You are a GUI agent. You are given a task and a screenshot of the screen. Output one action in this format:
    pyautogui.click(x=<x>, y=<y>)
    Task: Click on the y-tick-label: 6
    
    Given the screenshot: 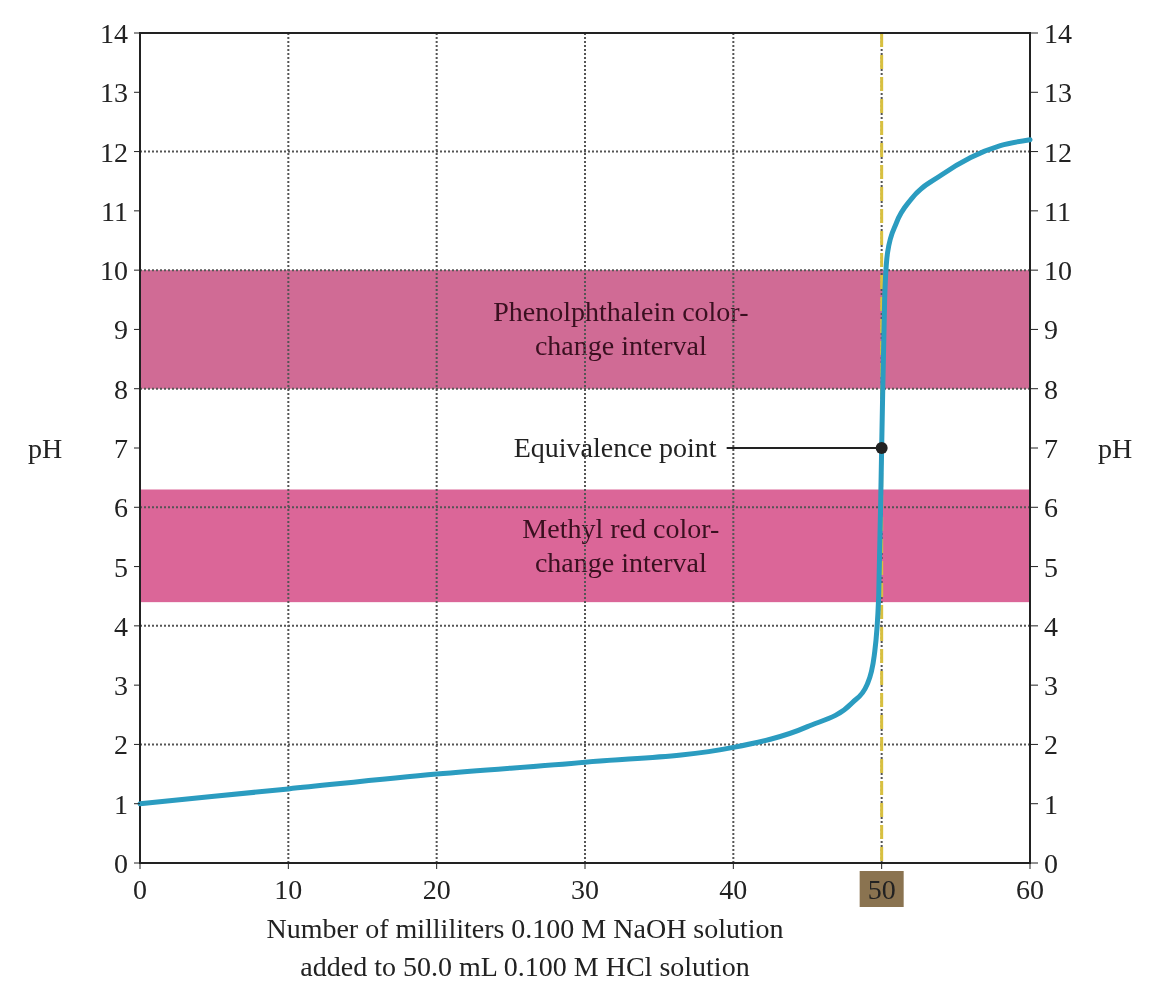 What is the action you would take?
    pyautogui.click(x=121, y=508)
    